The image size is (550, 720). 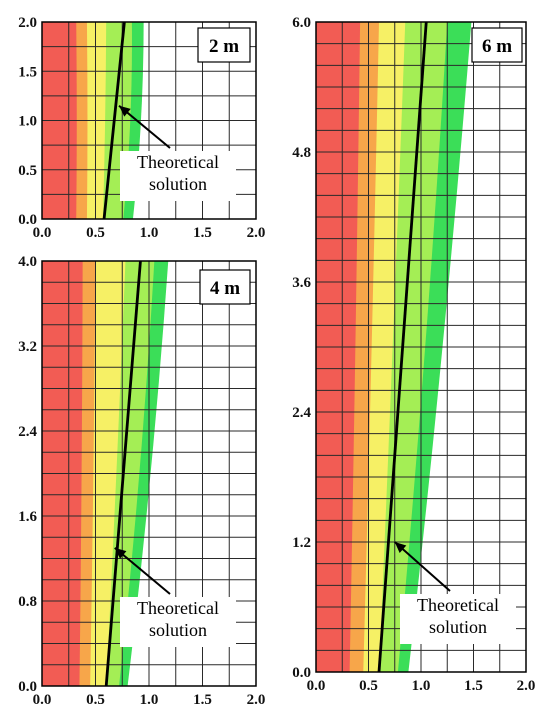 I want to click on y-tick-label: 1.6, so click(x=27, y=517).